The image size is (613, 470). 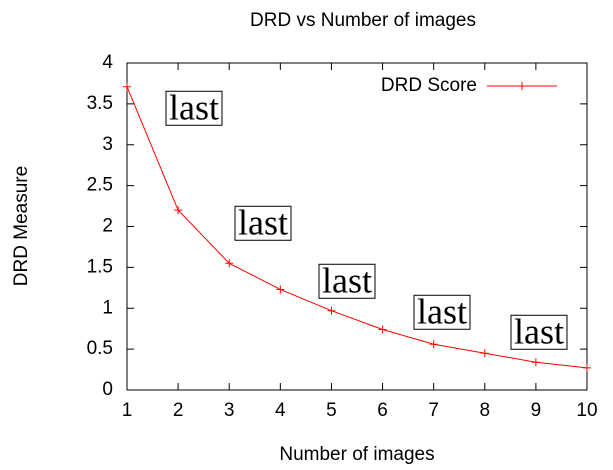 I want to click on y-tick-label: 1.5, so click(x=100, y=266).